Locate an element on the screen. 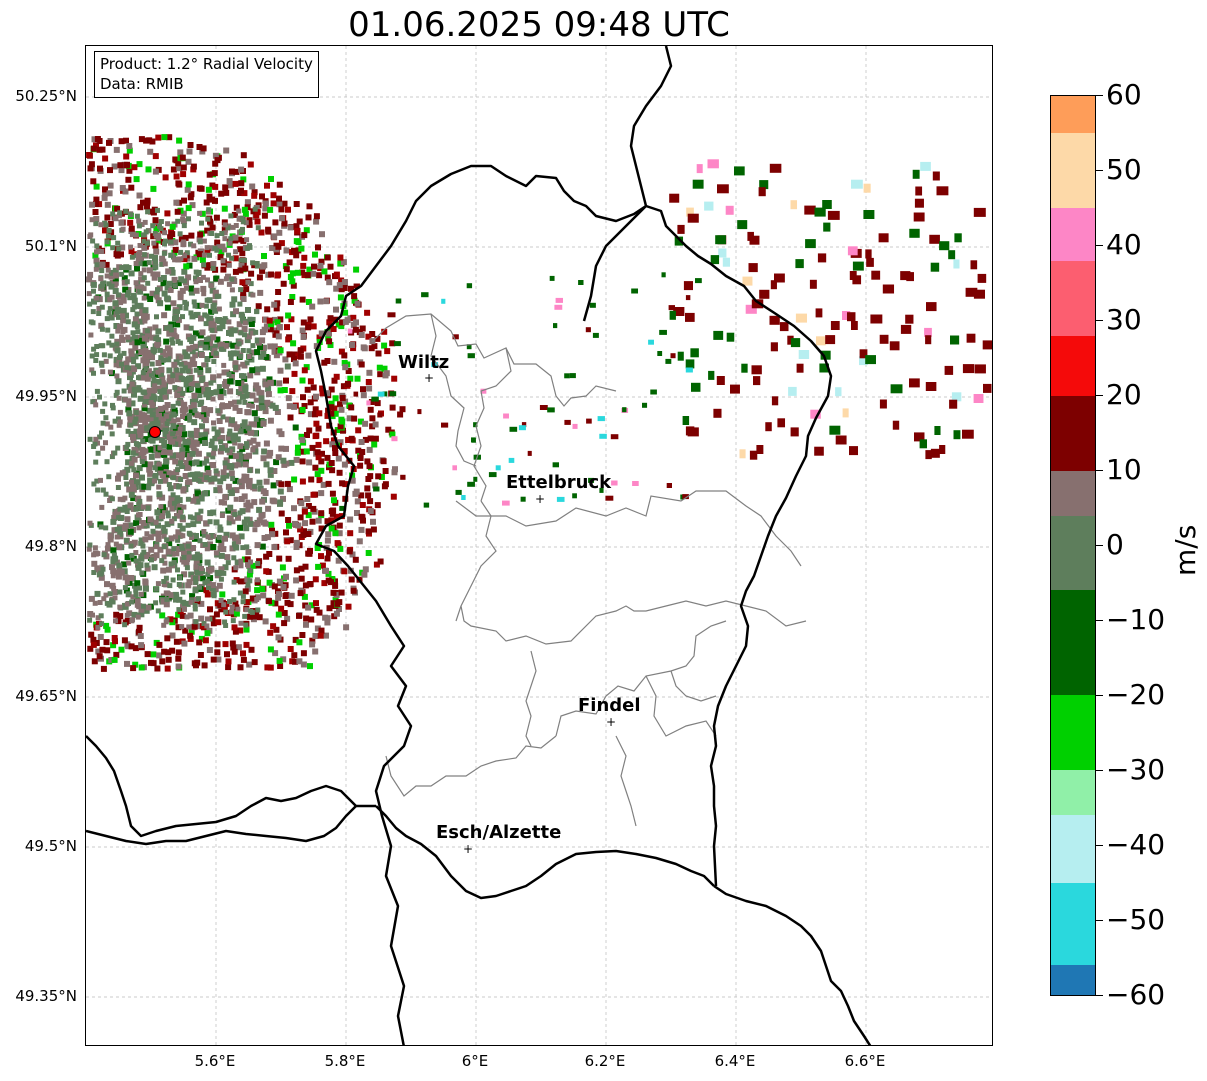  radar-site-marker is located at coordinates (155, 432).